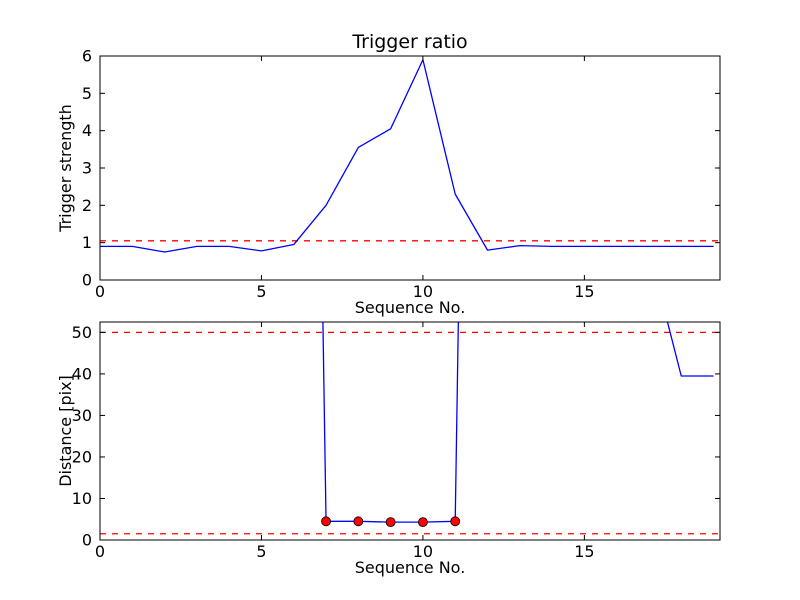  I want to click on svg-text: 4, so click(87, 130).